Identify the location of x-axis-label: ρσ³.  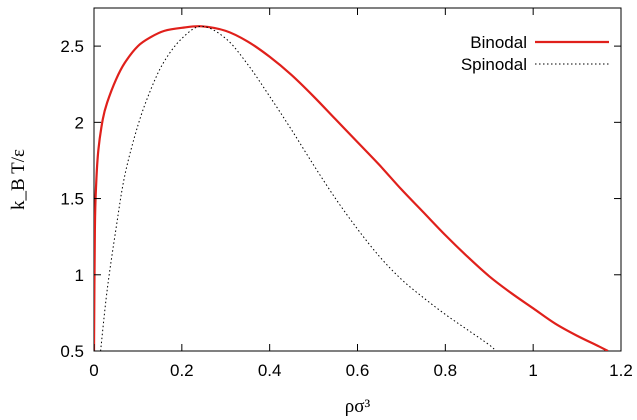
(358, 406).